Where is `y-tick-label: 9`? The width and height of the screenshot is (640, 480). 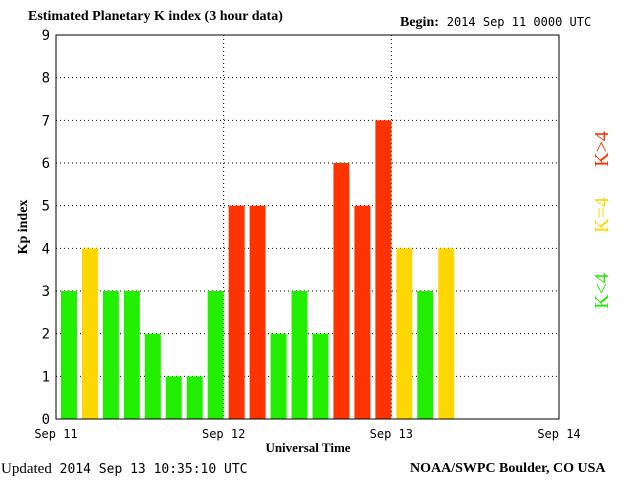
y-tick-label: 9 is located at coordinates (46, 36).